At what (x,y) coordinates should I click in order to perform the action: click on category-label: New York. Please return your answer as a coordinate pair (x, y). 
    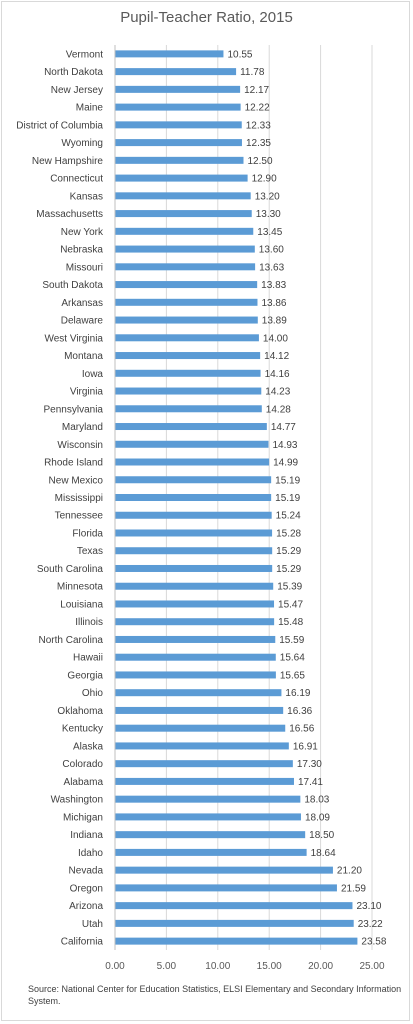
    Looking at the image, I should click on (82, 232).